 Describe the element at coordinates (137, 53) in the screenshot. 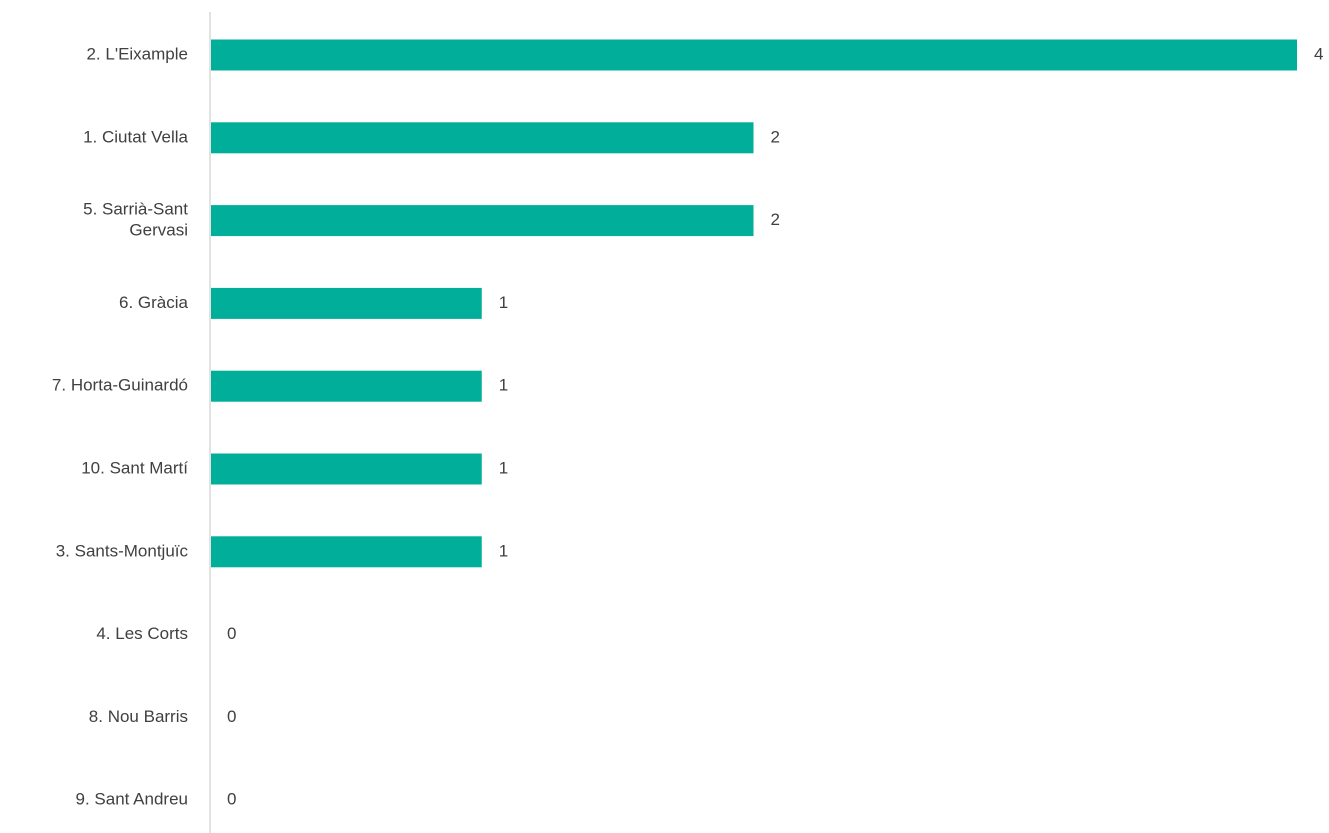

I see `category-label: 2. L'Eixample` at that location.